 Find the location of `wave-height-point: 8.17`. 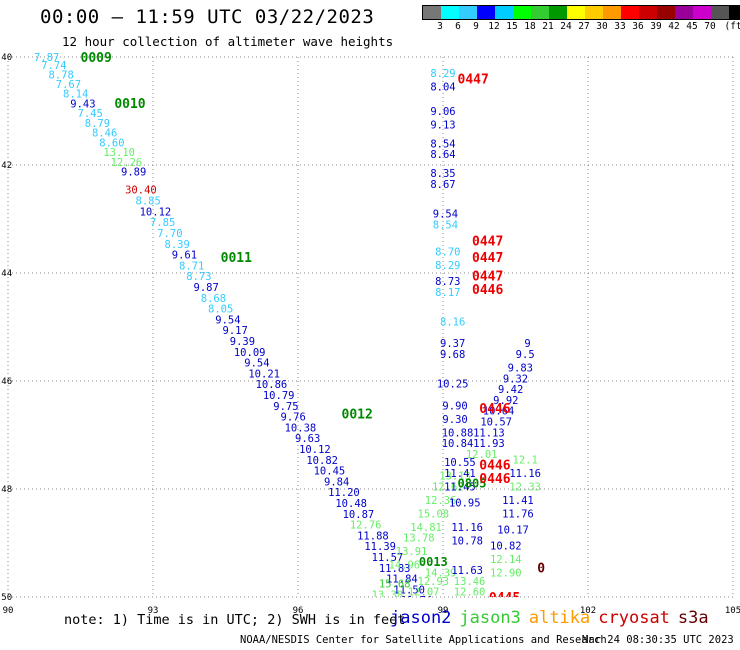

wave-height-point: 8.17 is located at coordinates (447, 293).